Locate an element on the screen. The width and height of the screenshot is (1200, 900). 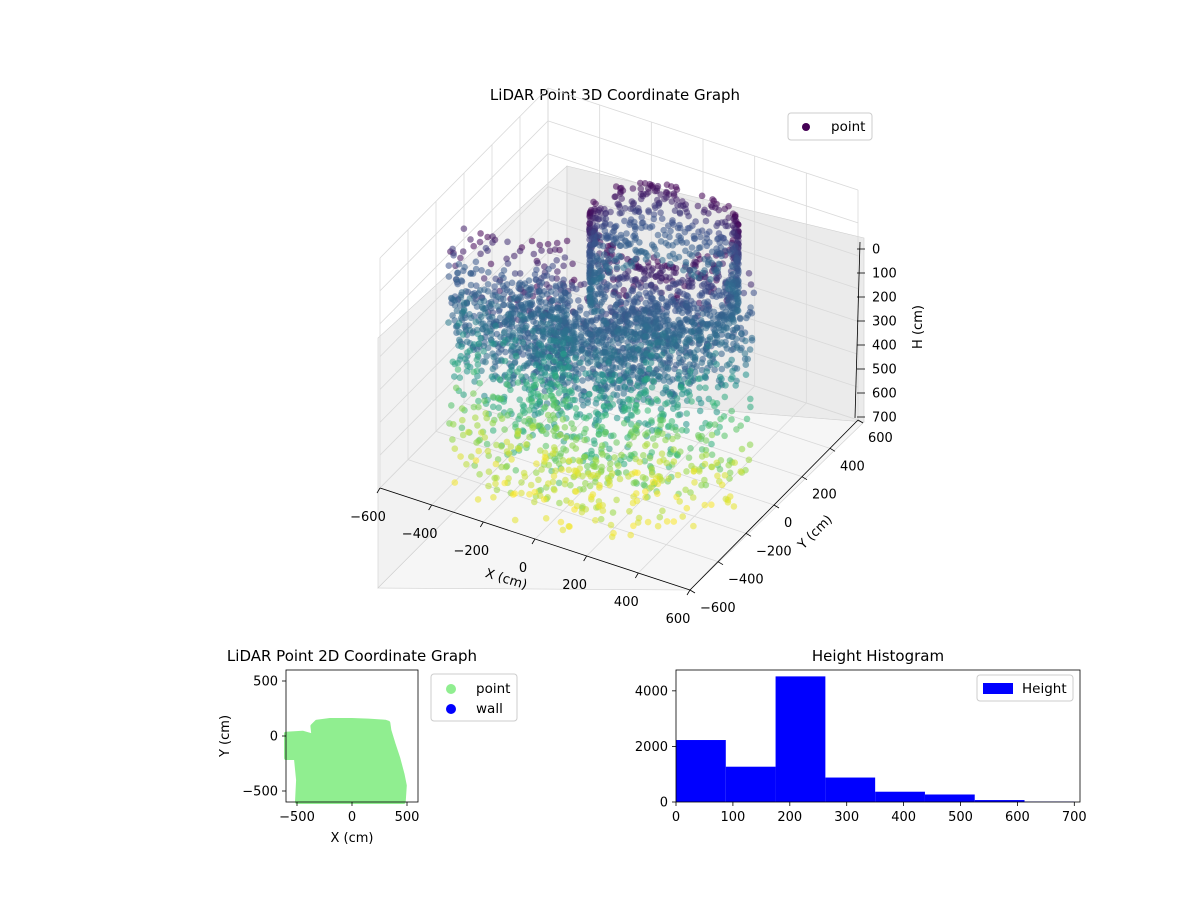
legend-3d-marker is located at coordinates (806, 127).